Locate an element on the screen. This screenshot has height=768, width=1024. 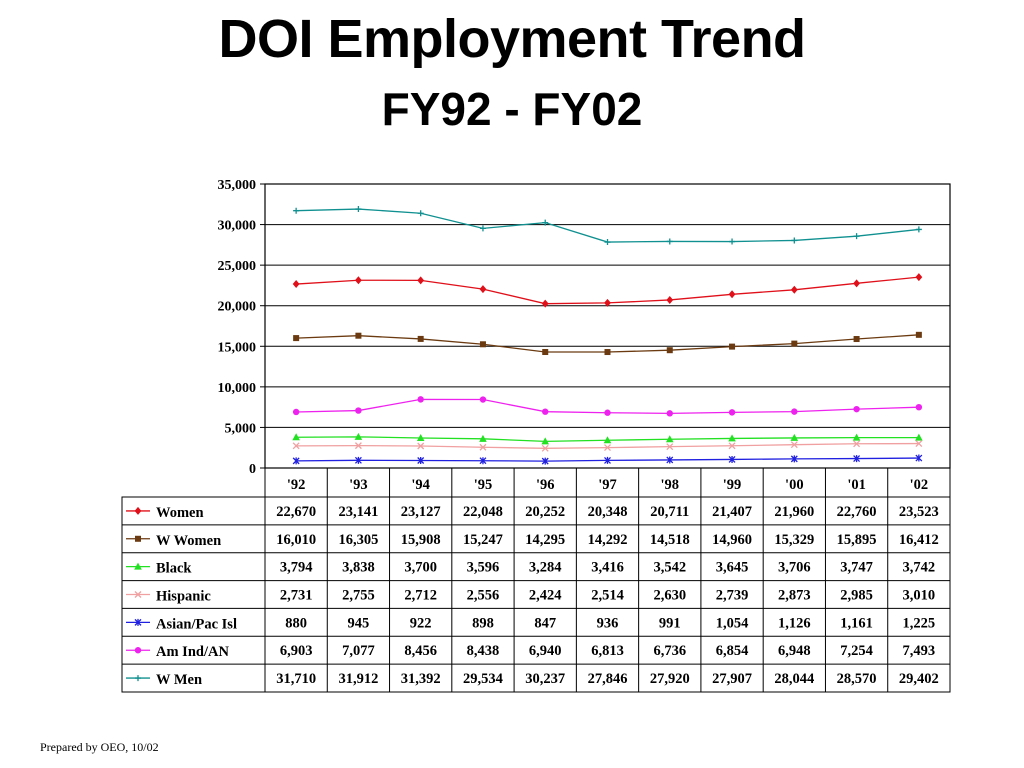
table-cell: 2,424 is located at coordinates (545, 596).